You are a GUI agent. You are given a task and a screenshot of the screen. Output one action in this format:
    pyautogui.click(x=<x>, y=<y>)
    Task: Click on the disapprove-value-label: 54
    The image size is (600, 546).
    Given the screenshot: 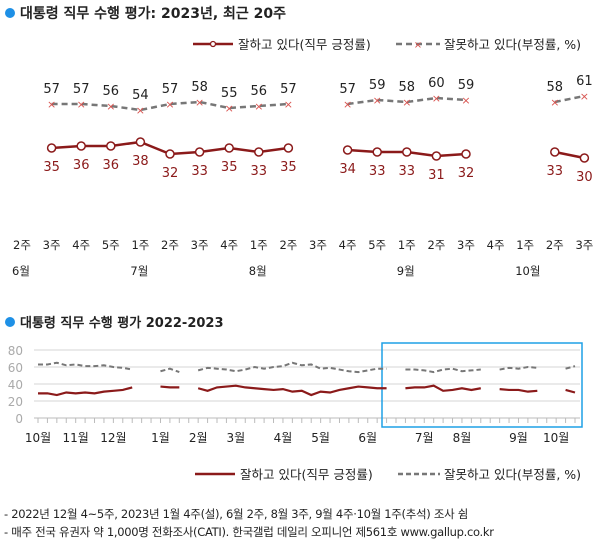 What is the action you would take?
    pyautogui.click(x=140, y=95)
    